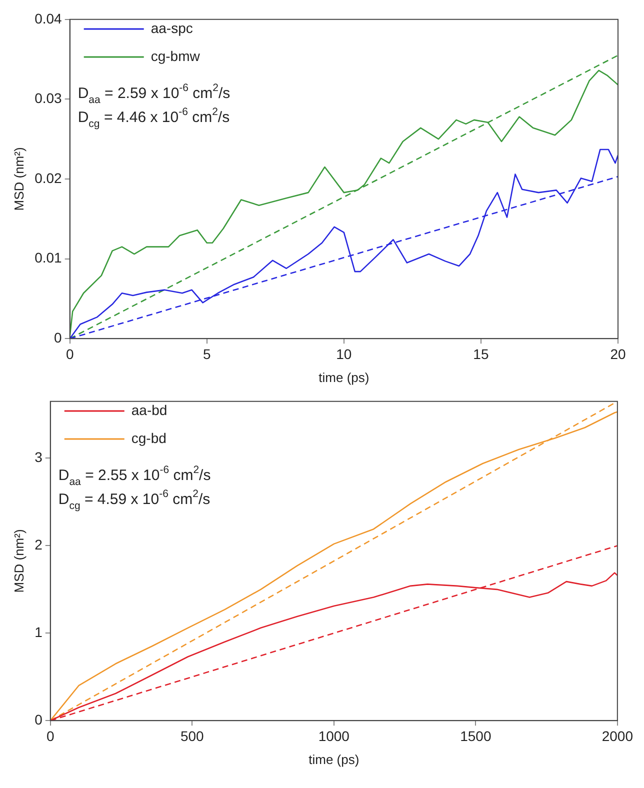 Image resolution: width=644 pixels, height=788 pixels. I want to click on x-tick-label: 500, so click(192, 736).